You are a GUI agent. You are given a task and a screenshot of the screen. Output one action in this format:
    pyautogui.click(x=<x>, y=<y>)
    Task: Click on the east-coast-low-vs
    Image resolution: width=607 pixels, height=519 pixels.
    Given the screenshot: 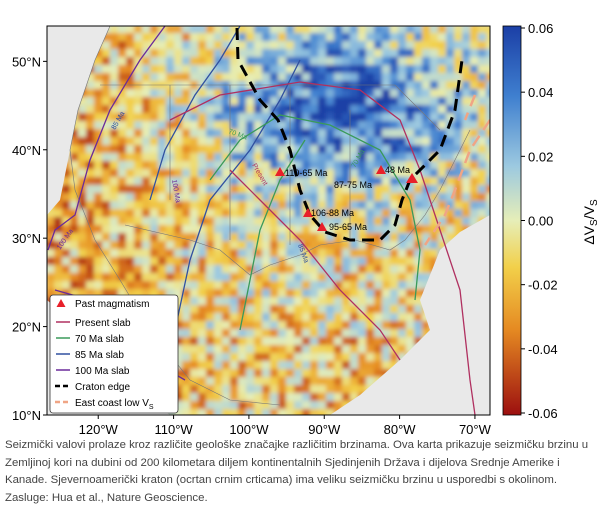 What is the action you would take?
    pyautogui.click(x=456, y=182)
    